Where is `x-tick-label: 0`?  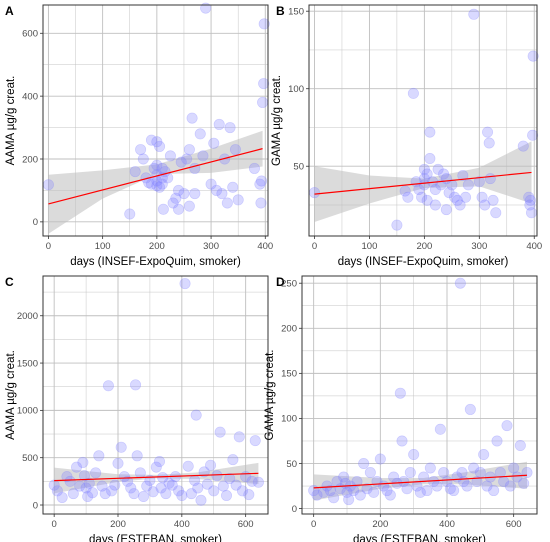 x-tick-label: 0 is located at coordinates (54, 524).